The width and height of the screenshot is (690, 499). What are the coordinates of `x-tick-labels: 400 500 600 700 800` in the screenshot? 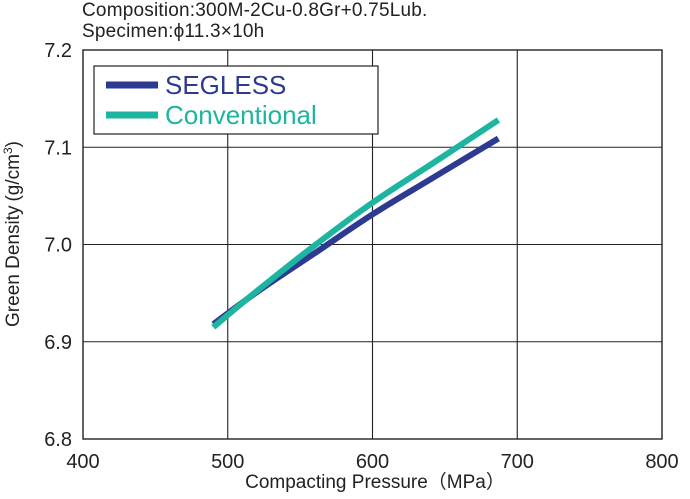 It's located at (372, 462).